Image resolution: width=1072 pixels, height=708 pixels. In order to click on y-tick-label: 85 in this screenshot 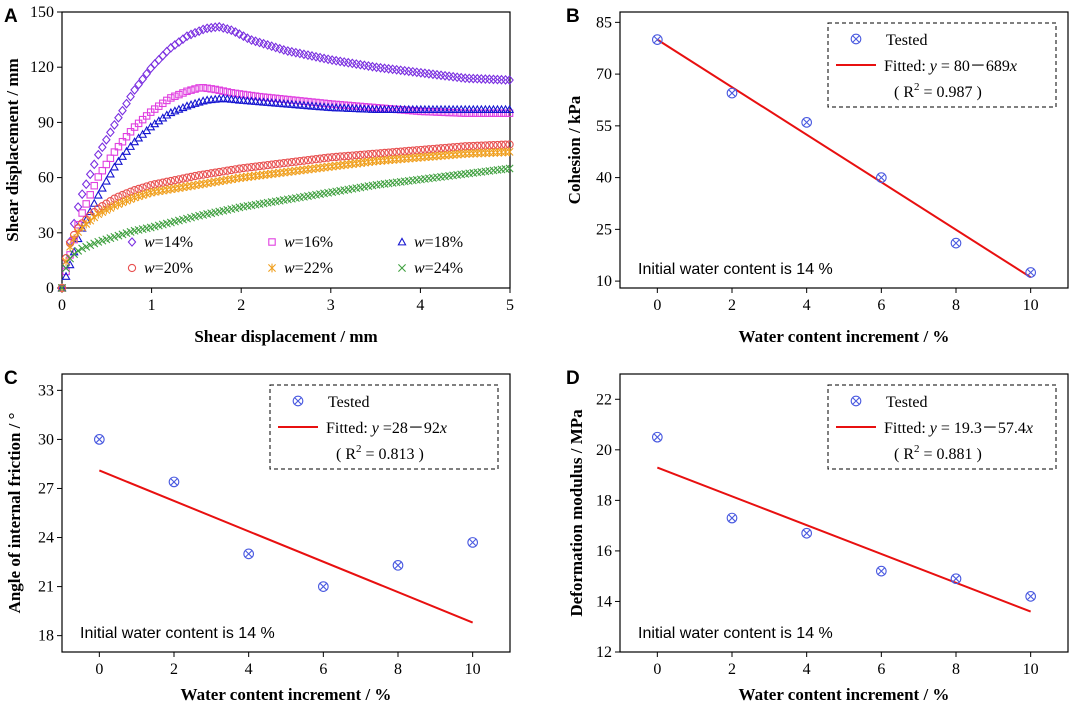, I will do `click(604, 22)`.